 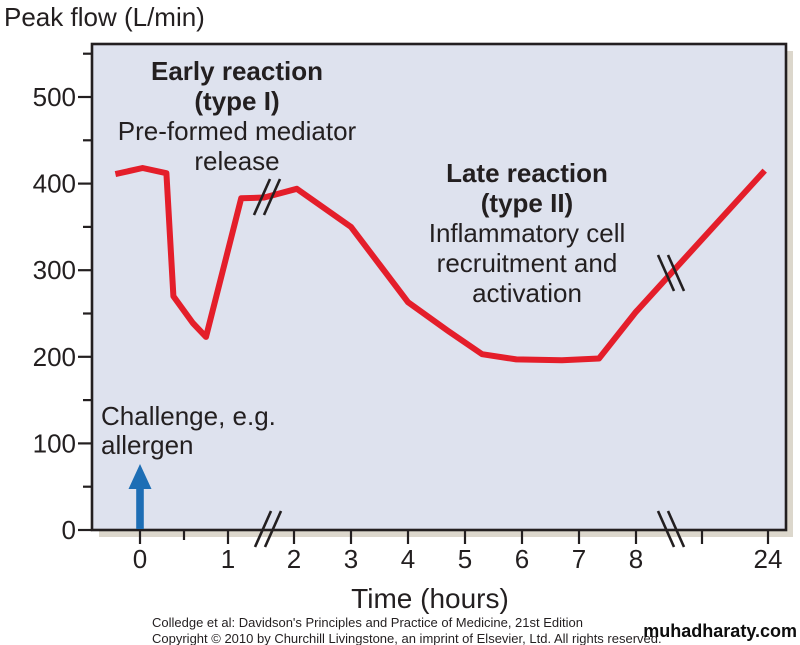 What do you see at coordinates (408, 559) in the screenshot?
I see `x-tick-label: 4` at bounding box center [408, 559].